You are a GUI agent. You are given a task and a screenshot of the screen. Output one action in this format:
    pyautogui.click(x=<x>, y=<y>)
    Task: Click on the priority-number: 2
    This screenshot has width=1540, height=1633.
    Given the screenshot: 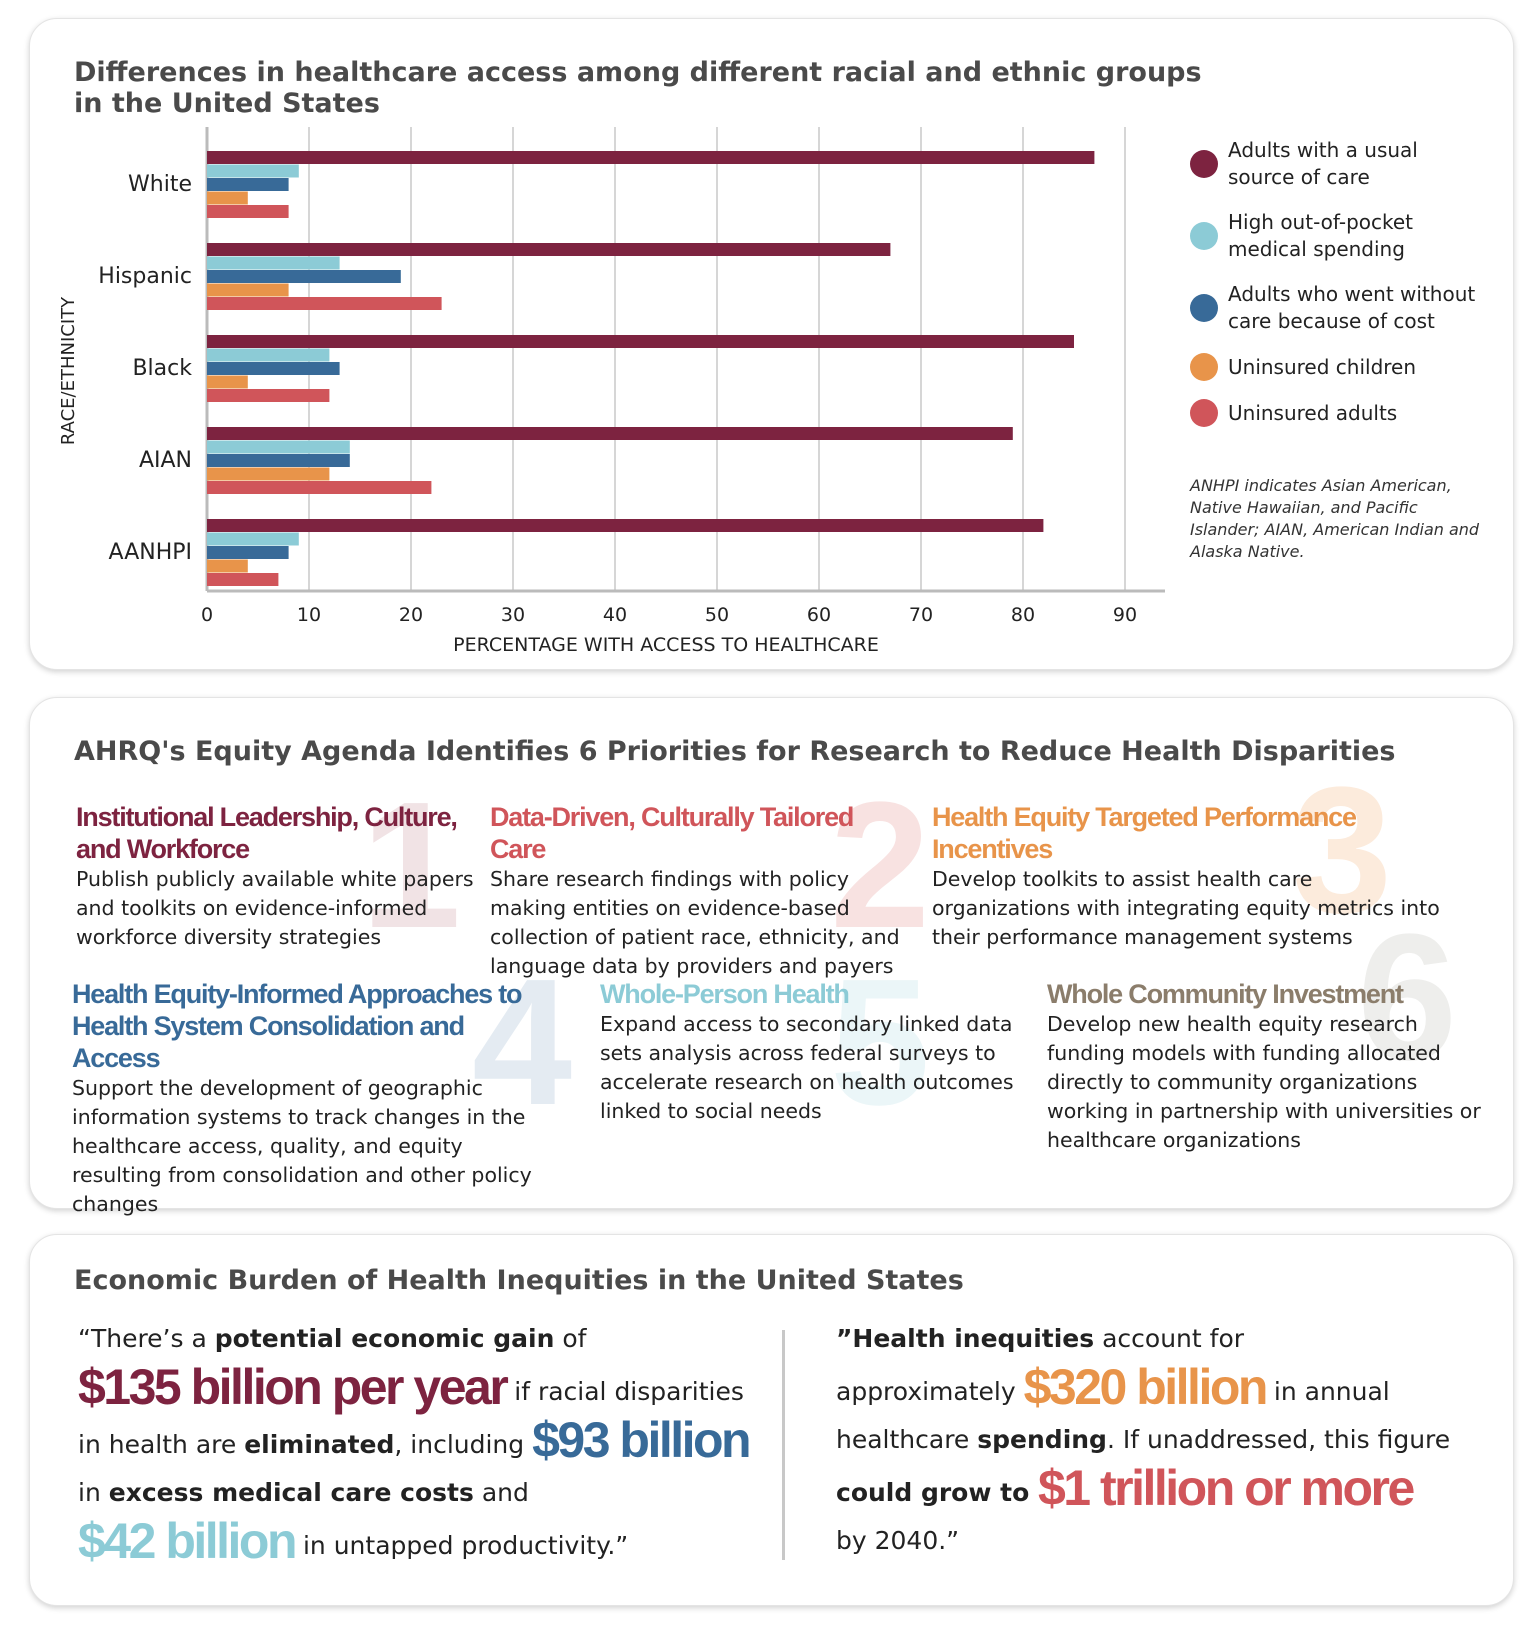 What is the action you would take?
    pyautogui.click(x=880, y=865)
    